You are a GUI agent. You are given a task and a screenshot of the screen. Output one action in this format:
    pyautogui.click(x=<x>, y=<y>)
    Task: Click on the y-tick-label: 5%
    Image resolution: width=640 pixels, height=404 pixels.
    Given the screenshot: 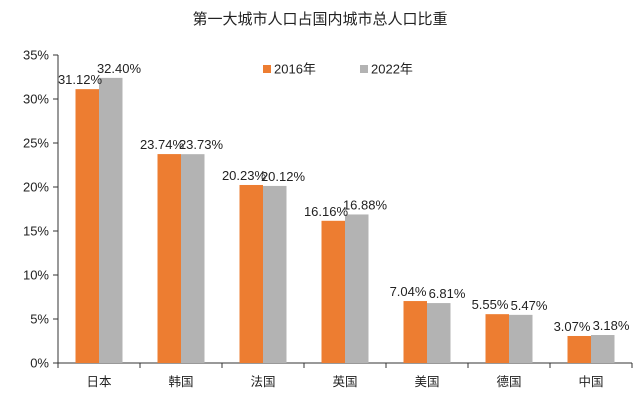 What is the action you would take?
    pyautogui.click(x=39, y=319)
    